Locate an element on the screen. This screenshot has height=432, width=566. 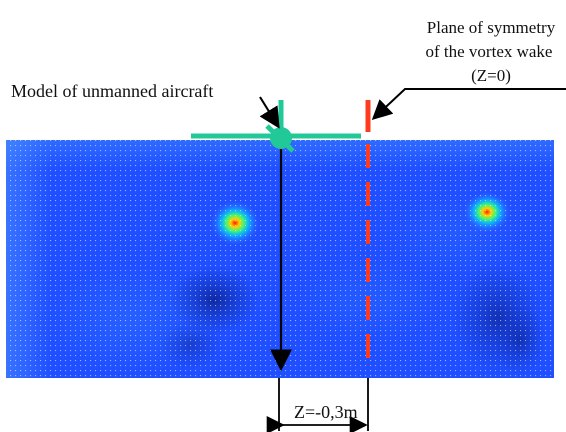
z-offset-dimension is located at coordinates (317, 405).